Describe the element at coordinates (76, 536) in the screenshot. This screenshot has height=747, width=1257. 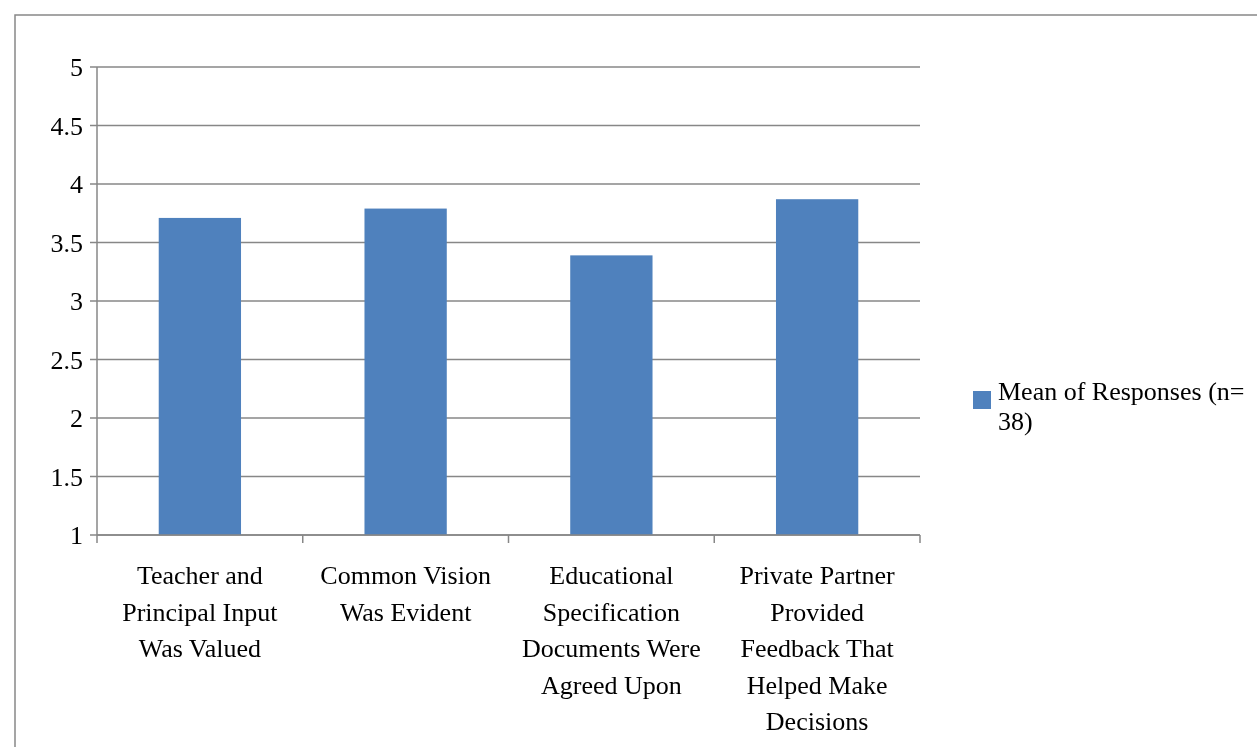
I see `y-tick-label: 1` at that location.